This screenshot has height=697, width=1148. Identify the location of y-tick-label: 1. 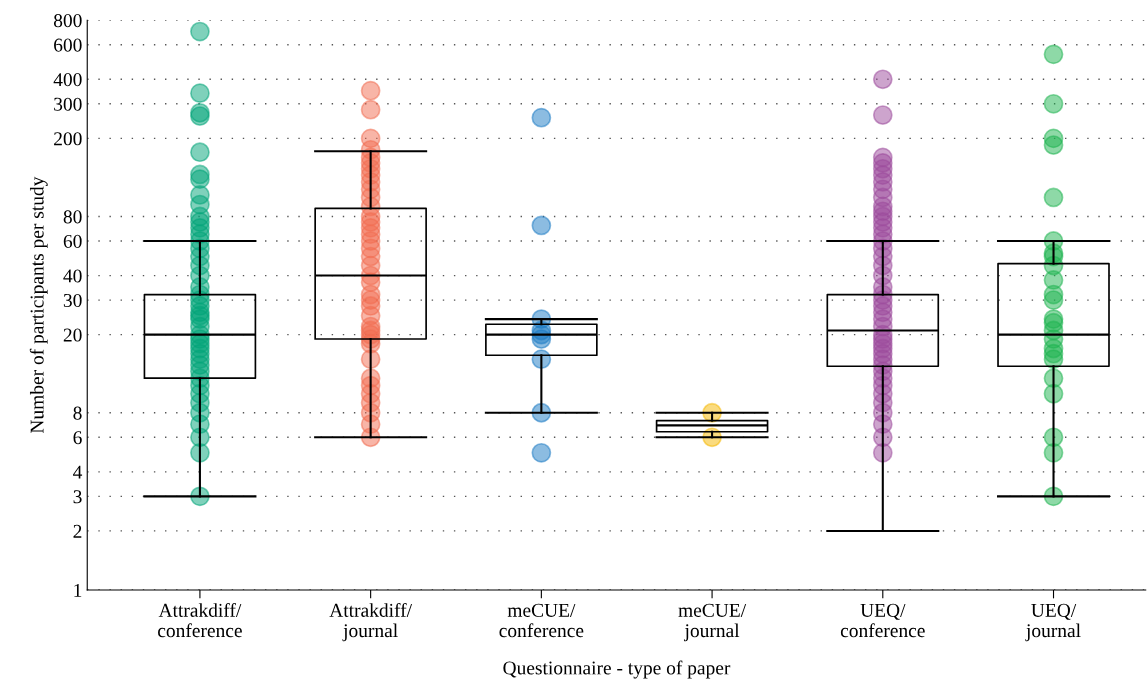
(78, 590).